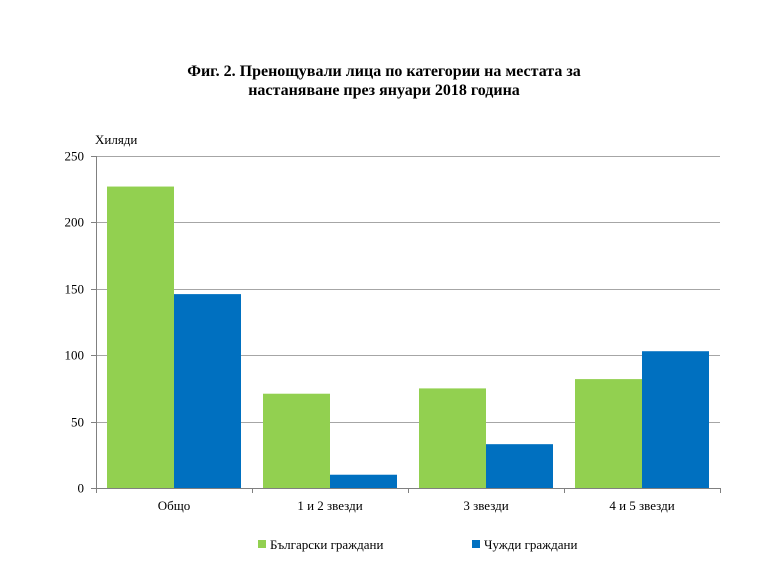 This screenshot has width=768, height=583. What do you see at coordinates (75, 156) in the screenshot?
I see `y-tick-label: 250` at bounding box center [75, 156].